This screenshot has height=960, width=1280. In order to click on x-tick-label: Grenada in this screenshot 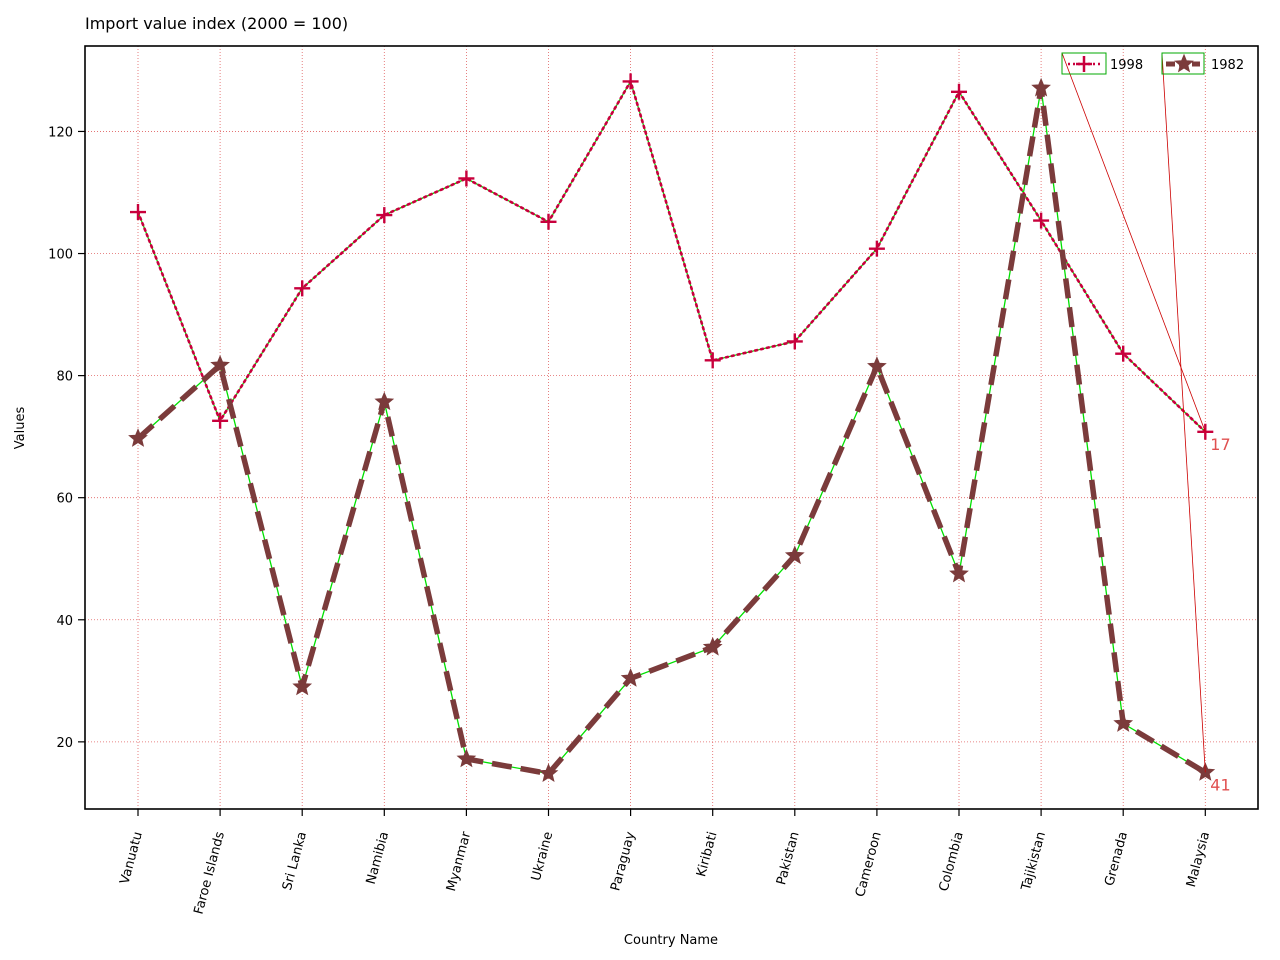, I will do `click(1116, 859)`.